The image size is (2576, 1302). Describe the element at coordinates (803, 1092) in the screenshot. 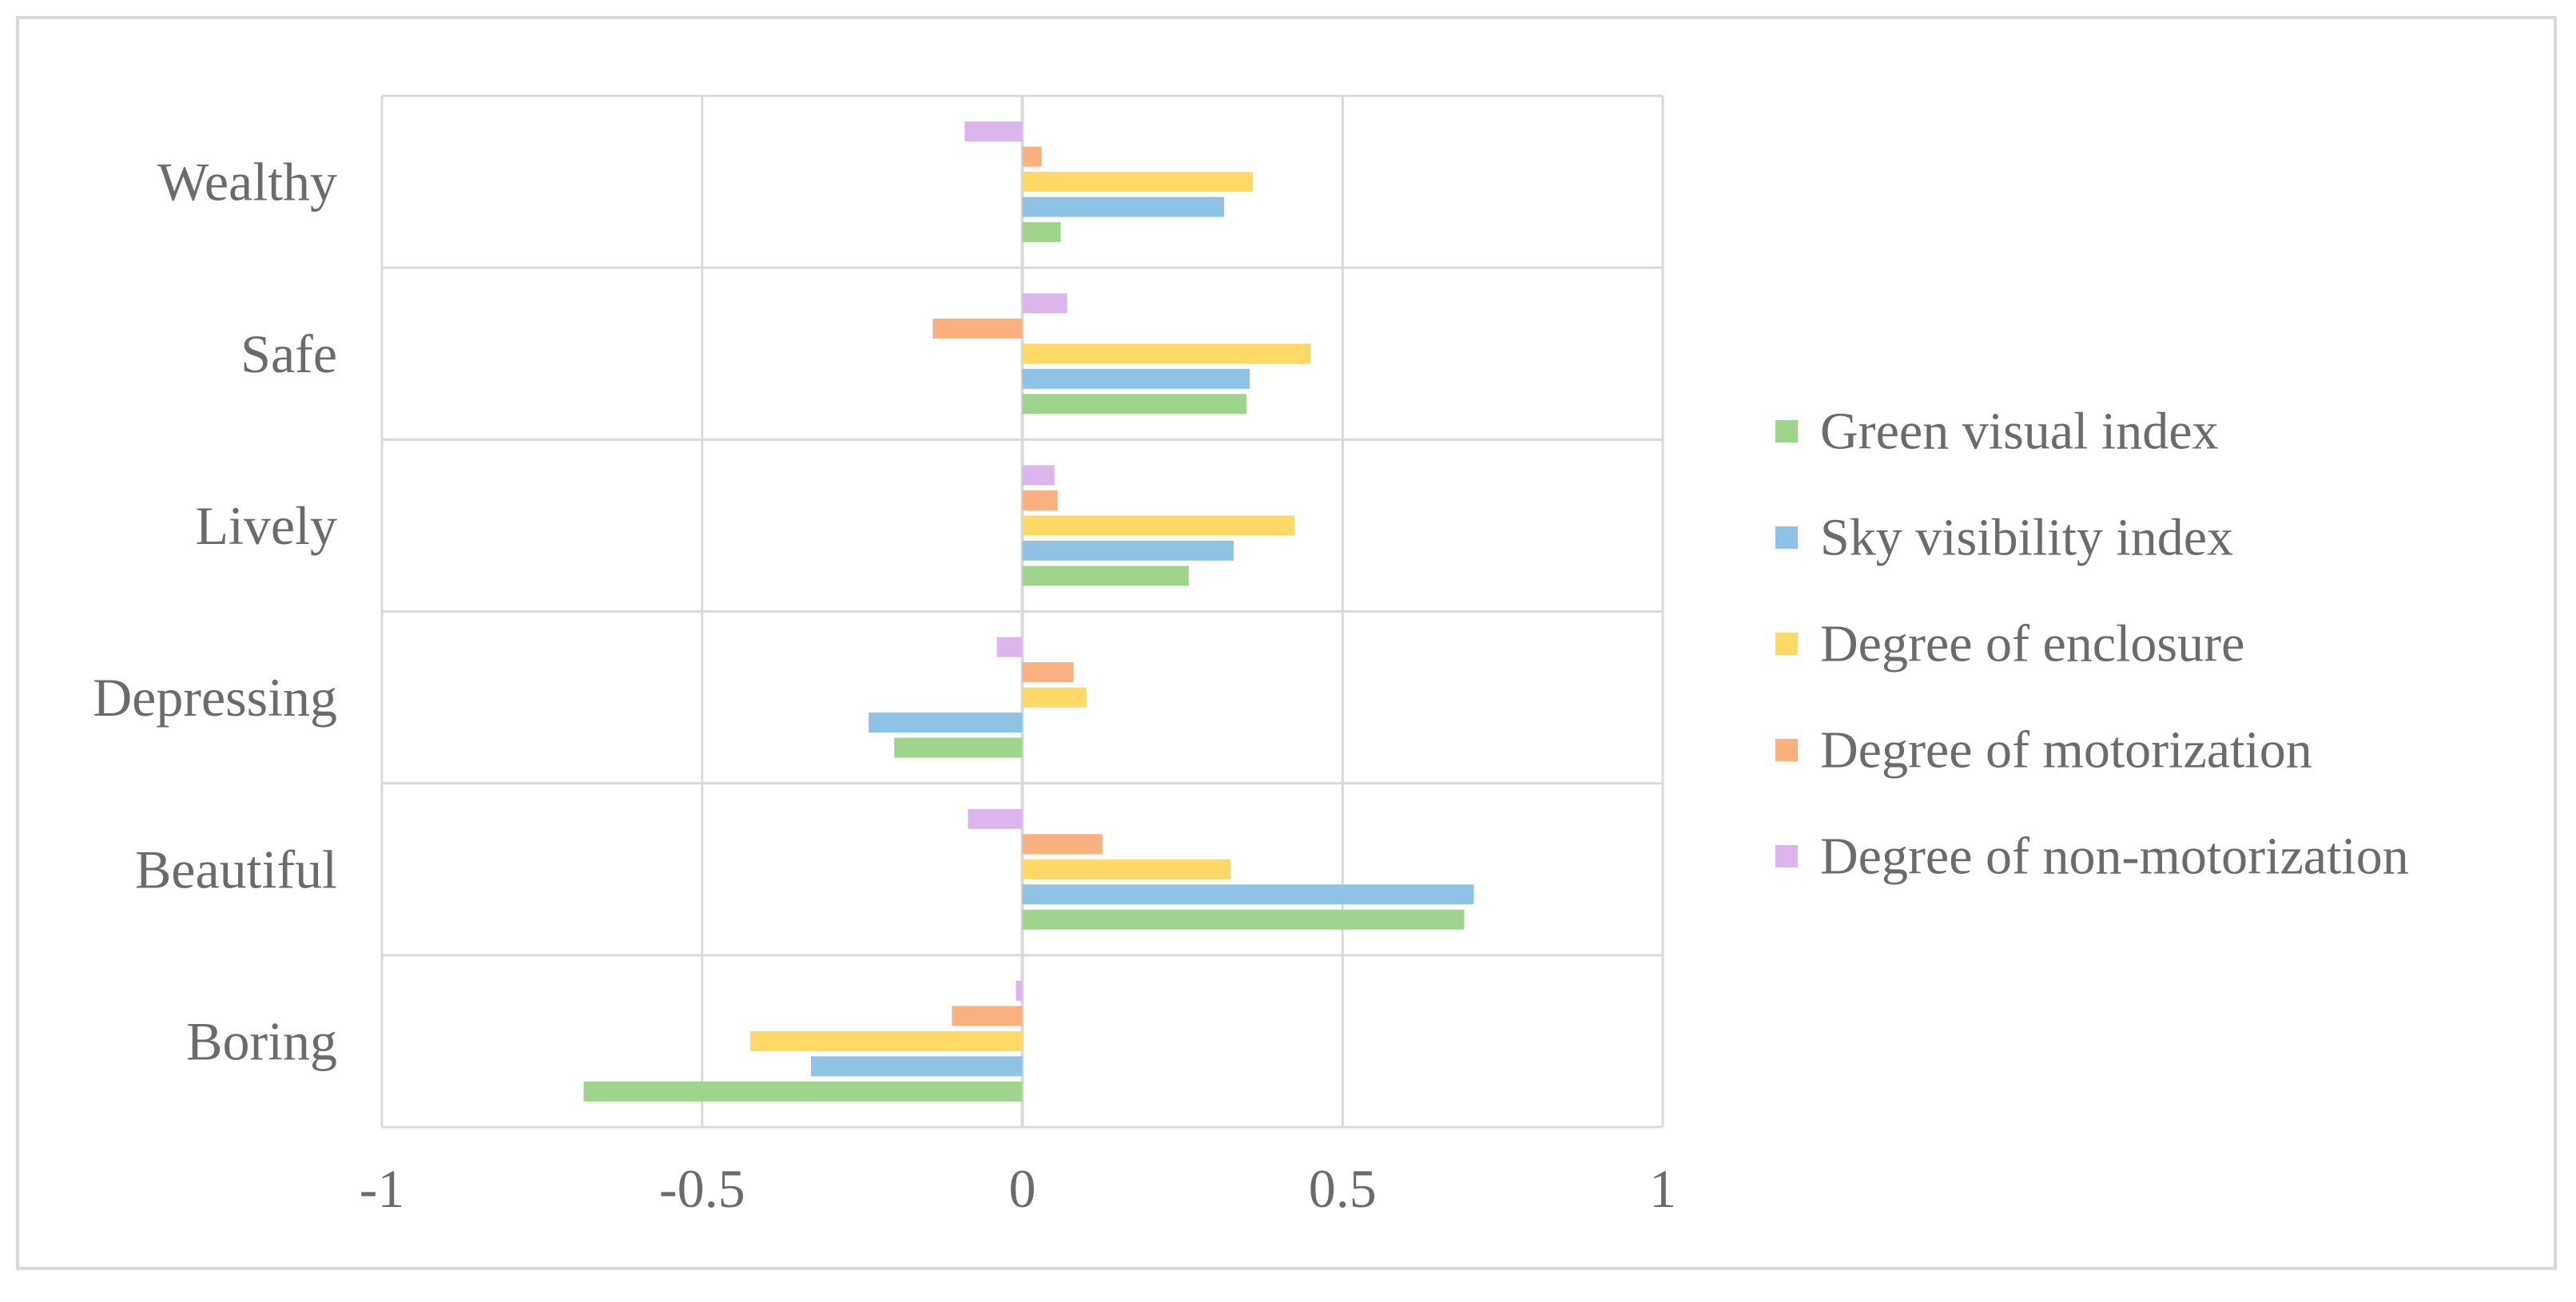

I see `bar-boring-green-visual-index` at that location.